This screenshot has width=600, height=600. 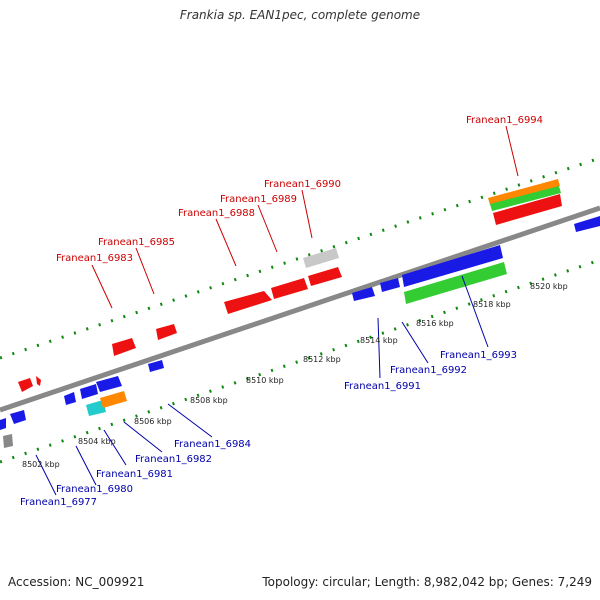 I want to click on gene-label-6994: Franean1_6994, so click(x=504, y=120).